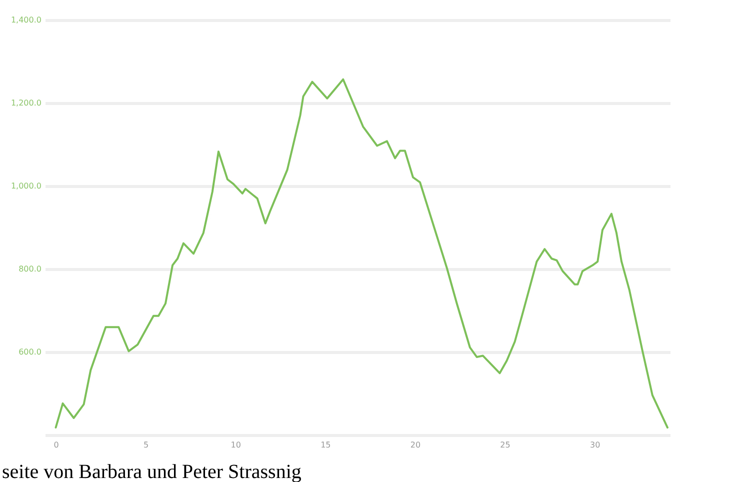 This screenshot has height=482, width=731. What do you see at coordinates (235, 445) in the screenshot?
I see `x-tick-label: 10` at bounding box center [235, 445].